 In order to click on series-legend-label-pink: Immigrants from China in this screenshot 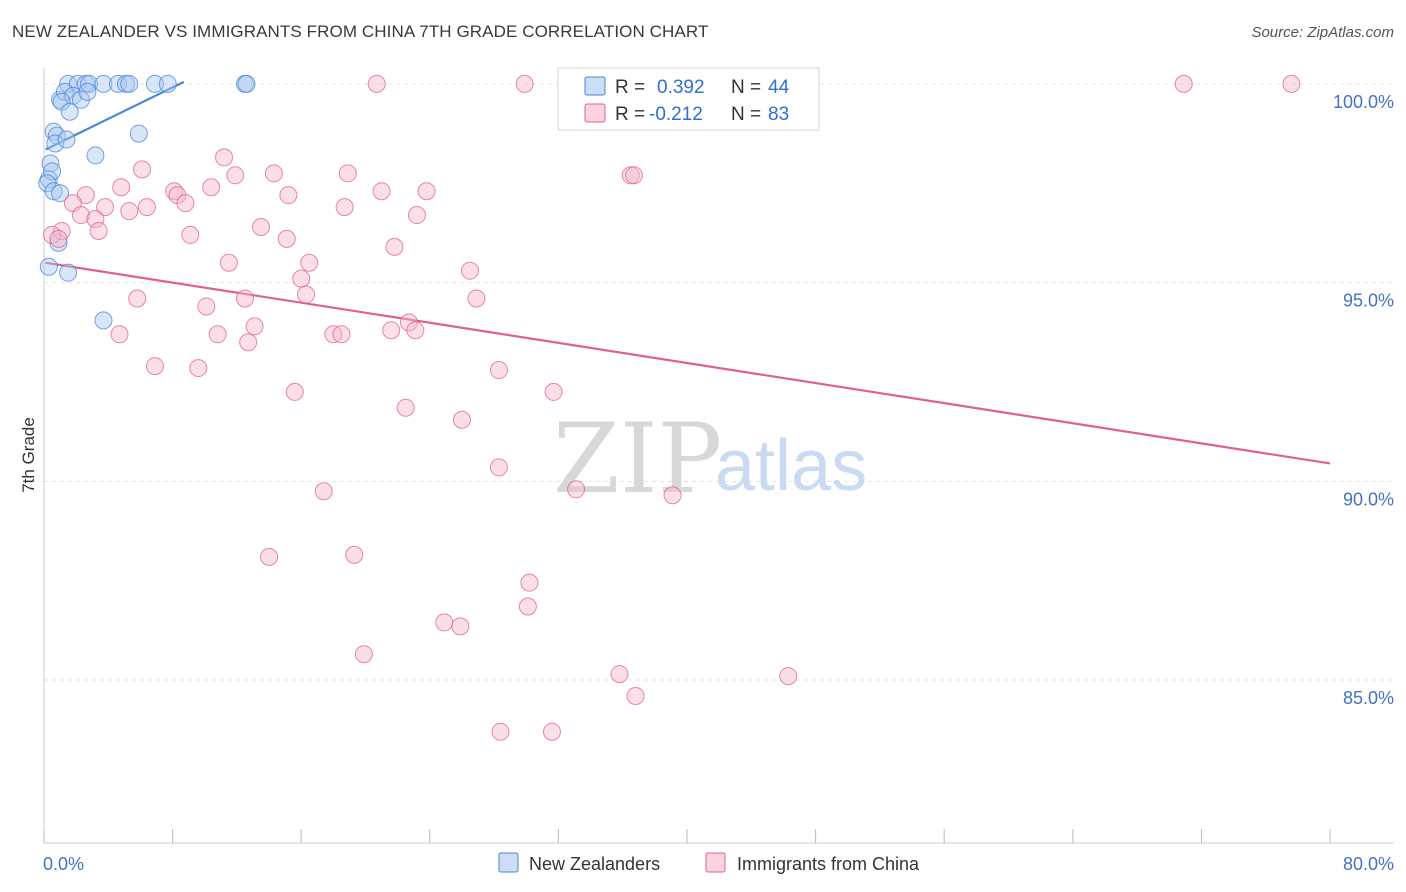, I will do `click(828, 864)`.